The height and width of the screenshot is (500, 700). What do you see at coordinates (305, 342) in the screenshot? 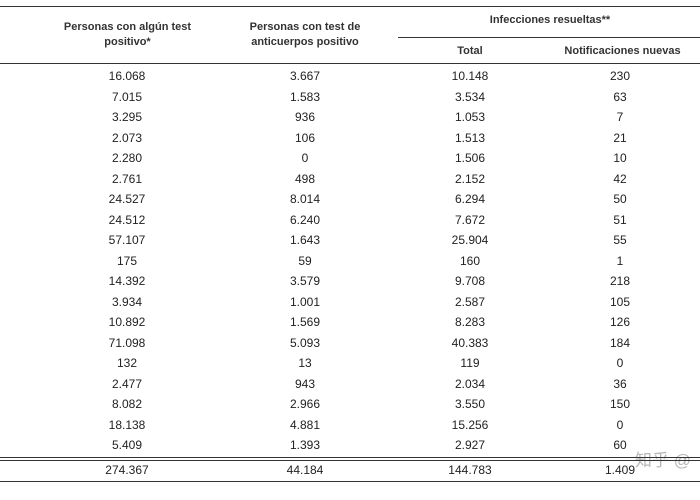
I see `table-cell: 5.093` at bounding box center [305, 342].